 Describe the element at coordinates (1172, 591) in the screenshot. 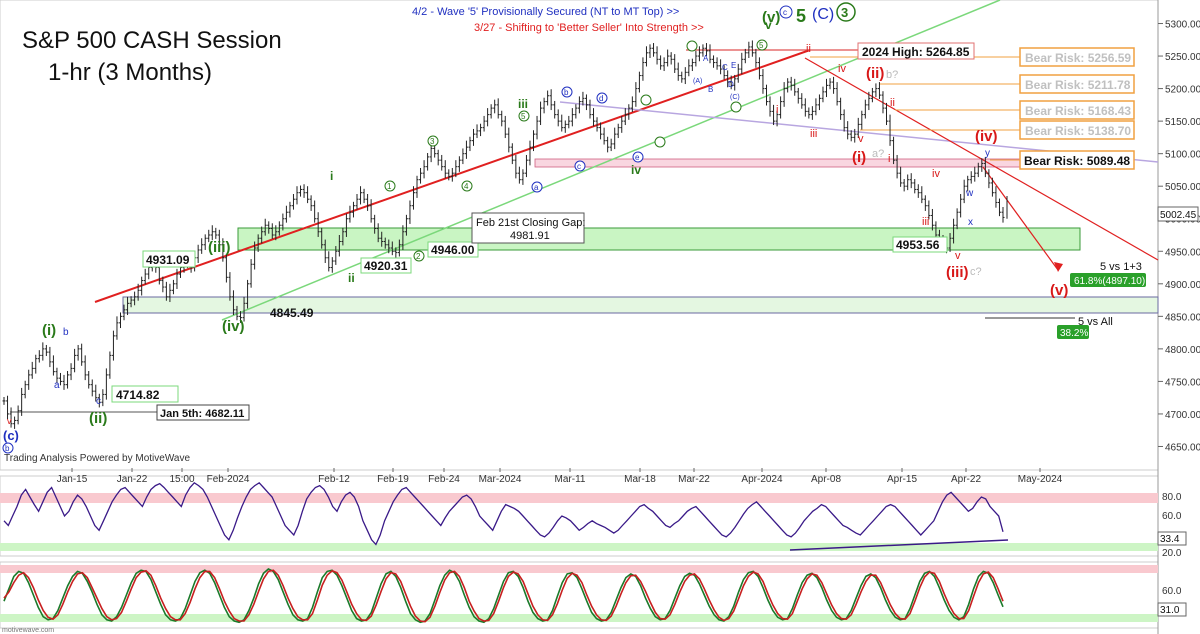

I see `stoch-tick-60: 60.0` at that location.